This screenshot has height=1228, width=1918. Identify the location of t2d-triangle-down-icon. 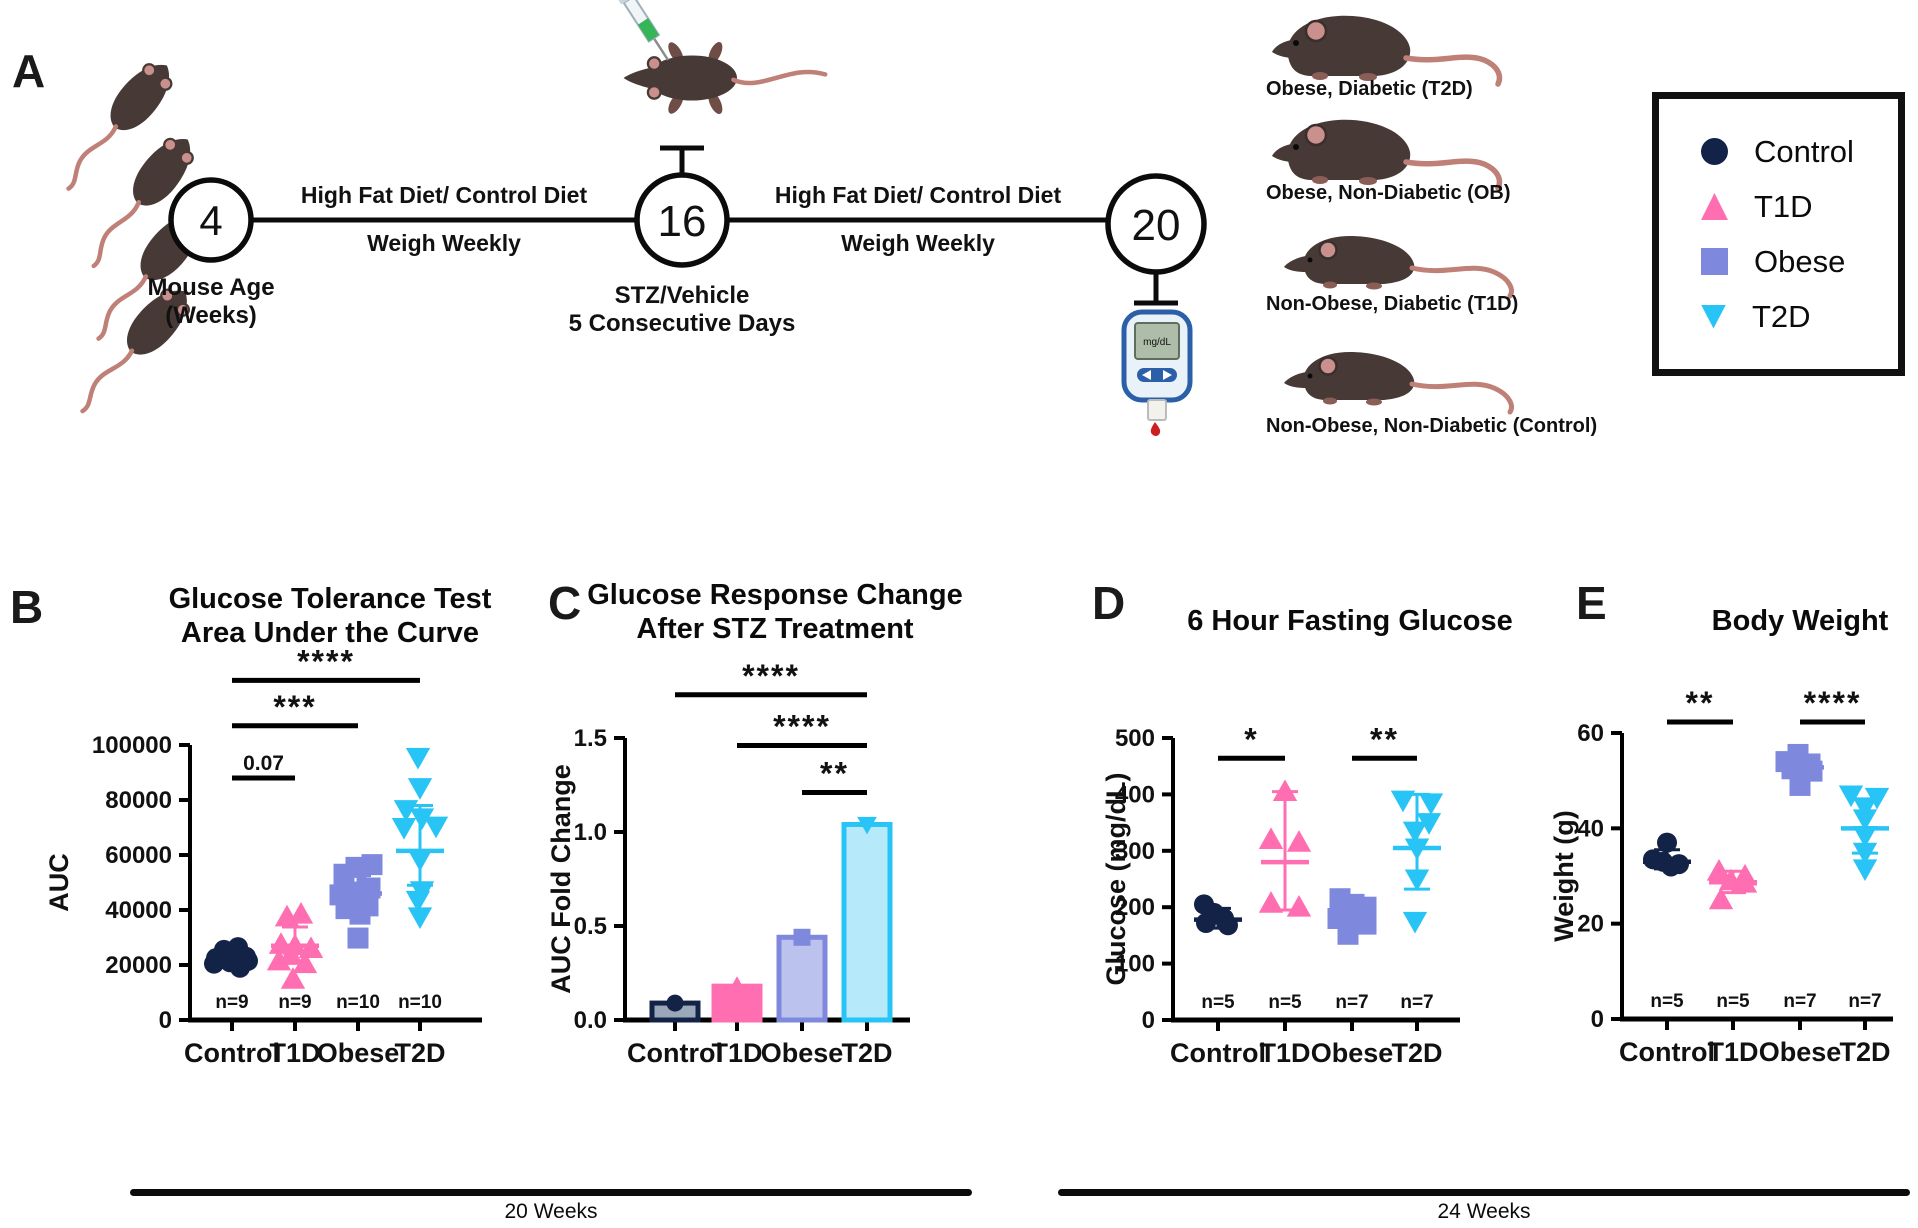
(1713, 316).